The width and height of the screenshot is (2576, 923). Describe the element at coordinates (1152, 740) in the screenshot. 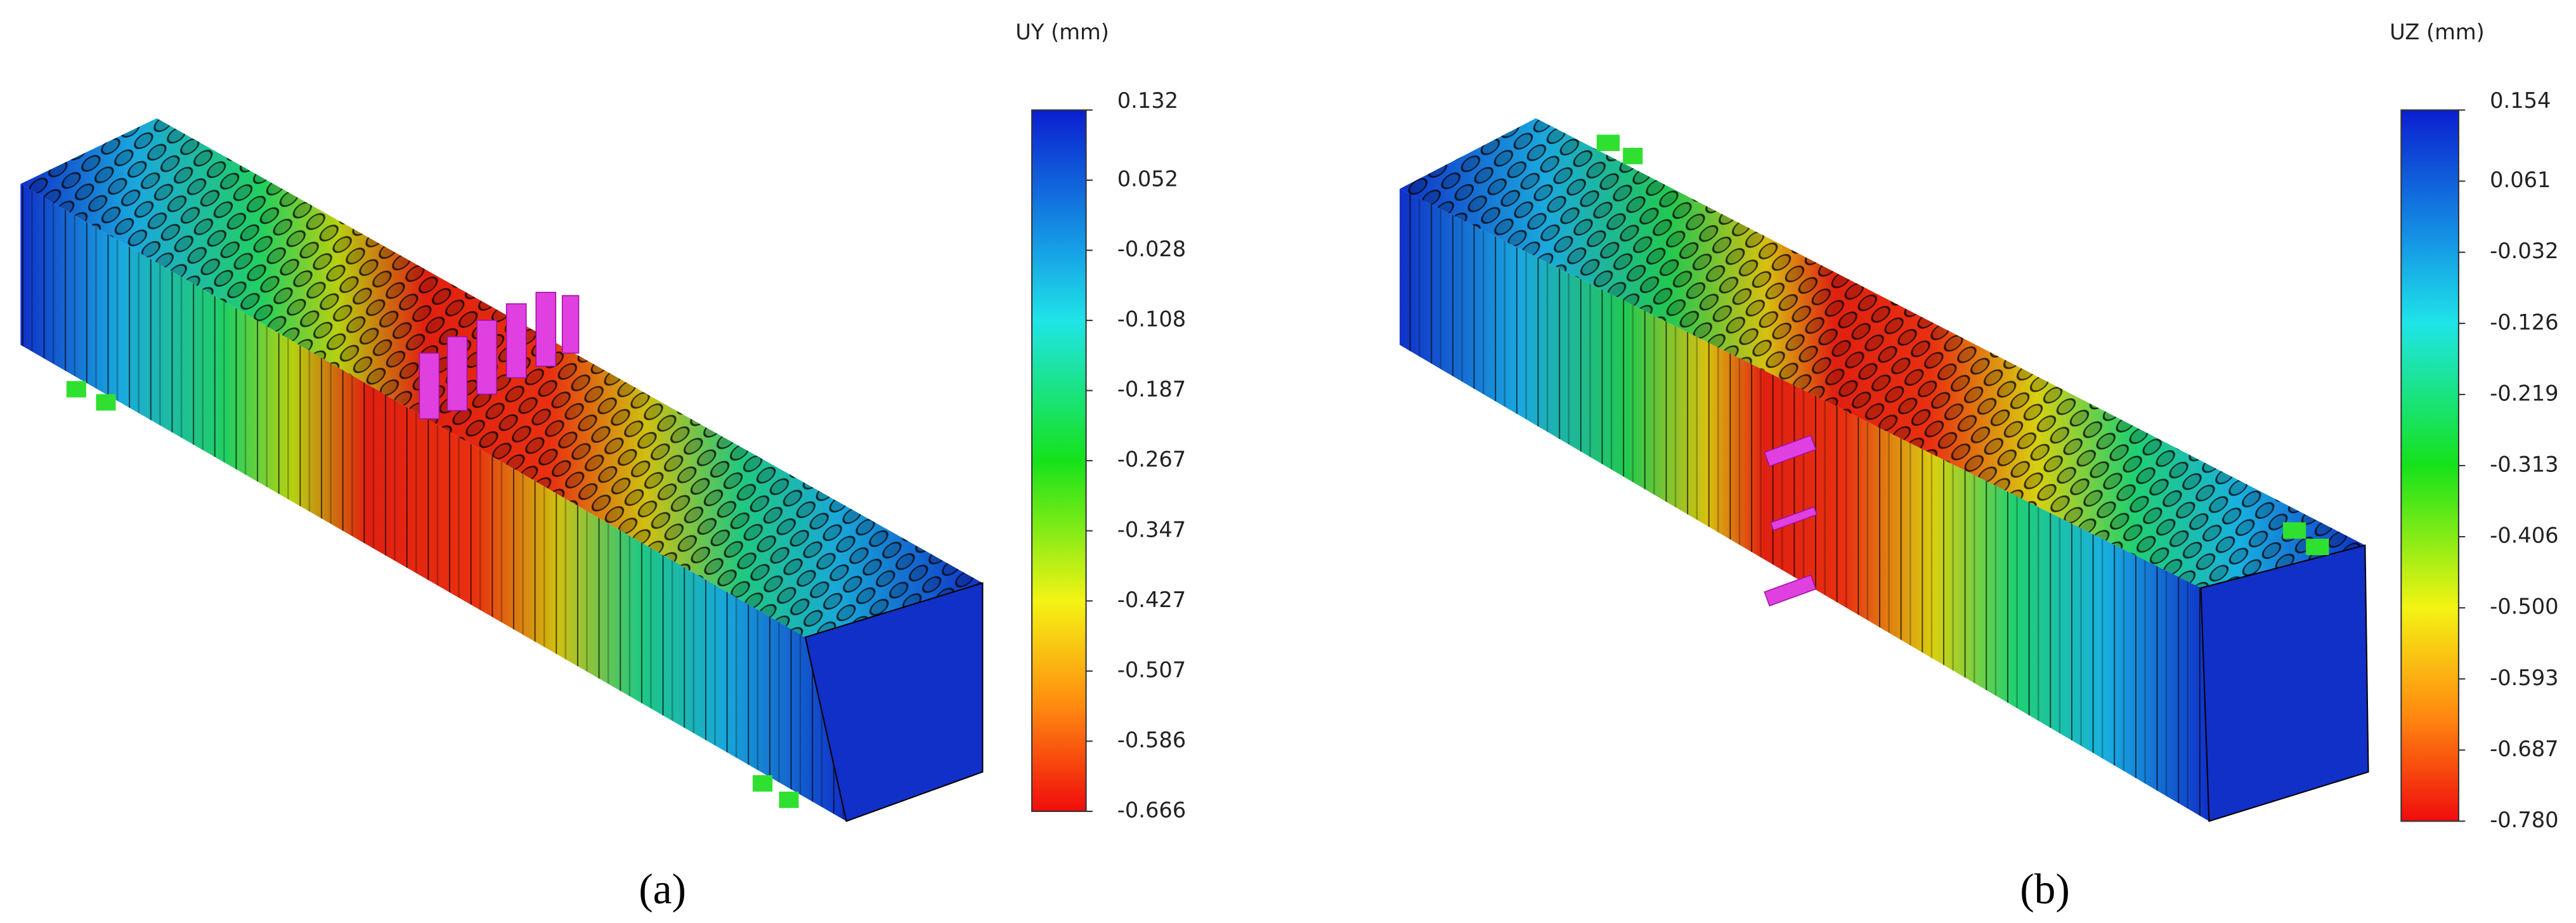

I see `colorbar-tick-label: -0.586` at that location.